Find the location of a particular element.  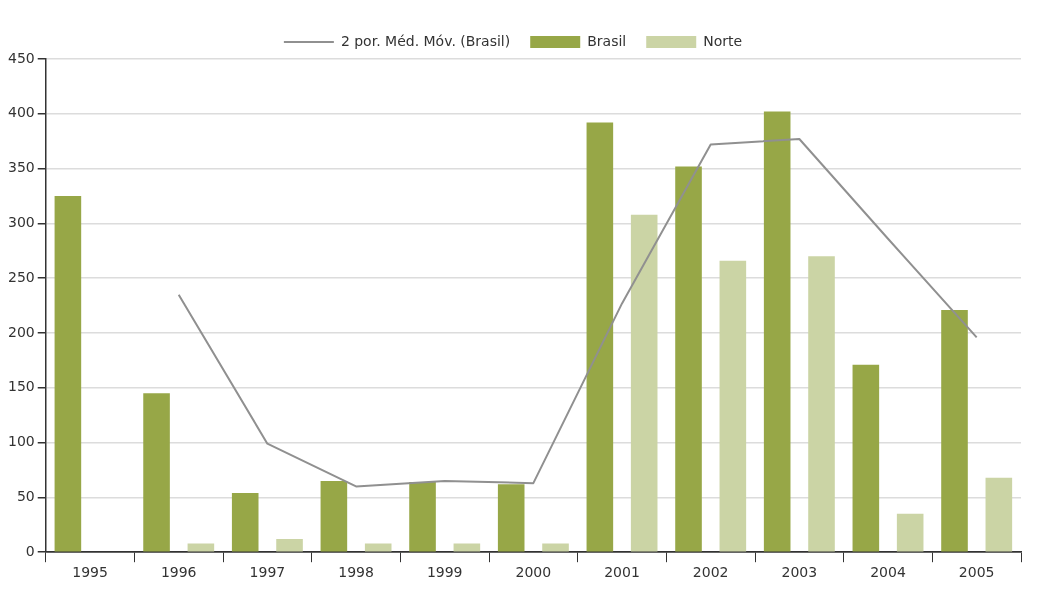

x-tick-label: 2002 is located at coordinates (710, 572).